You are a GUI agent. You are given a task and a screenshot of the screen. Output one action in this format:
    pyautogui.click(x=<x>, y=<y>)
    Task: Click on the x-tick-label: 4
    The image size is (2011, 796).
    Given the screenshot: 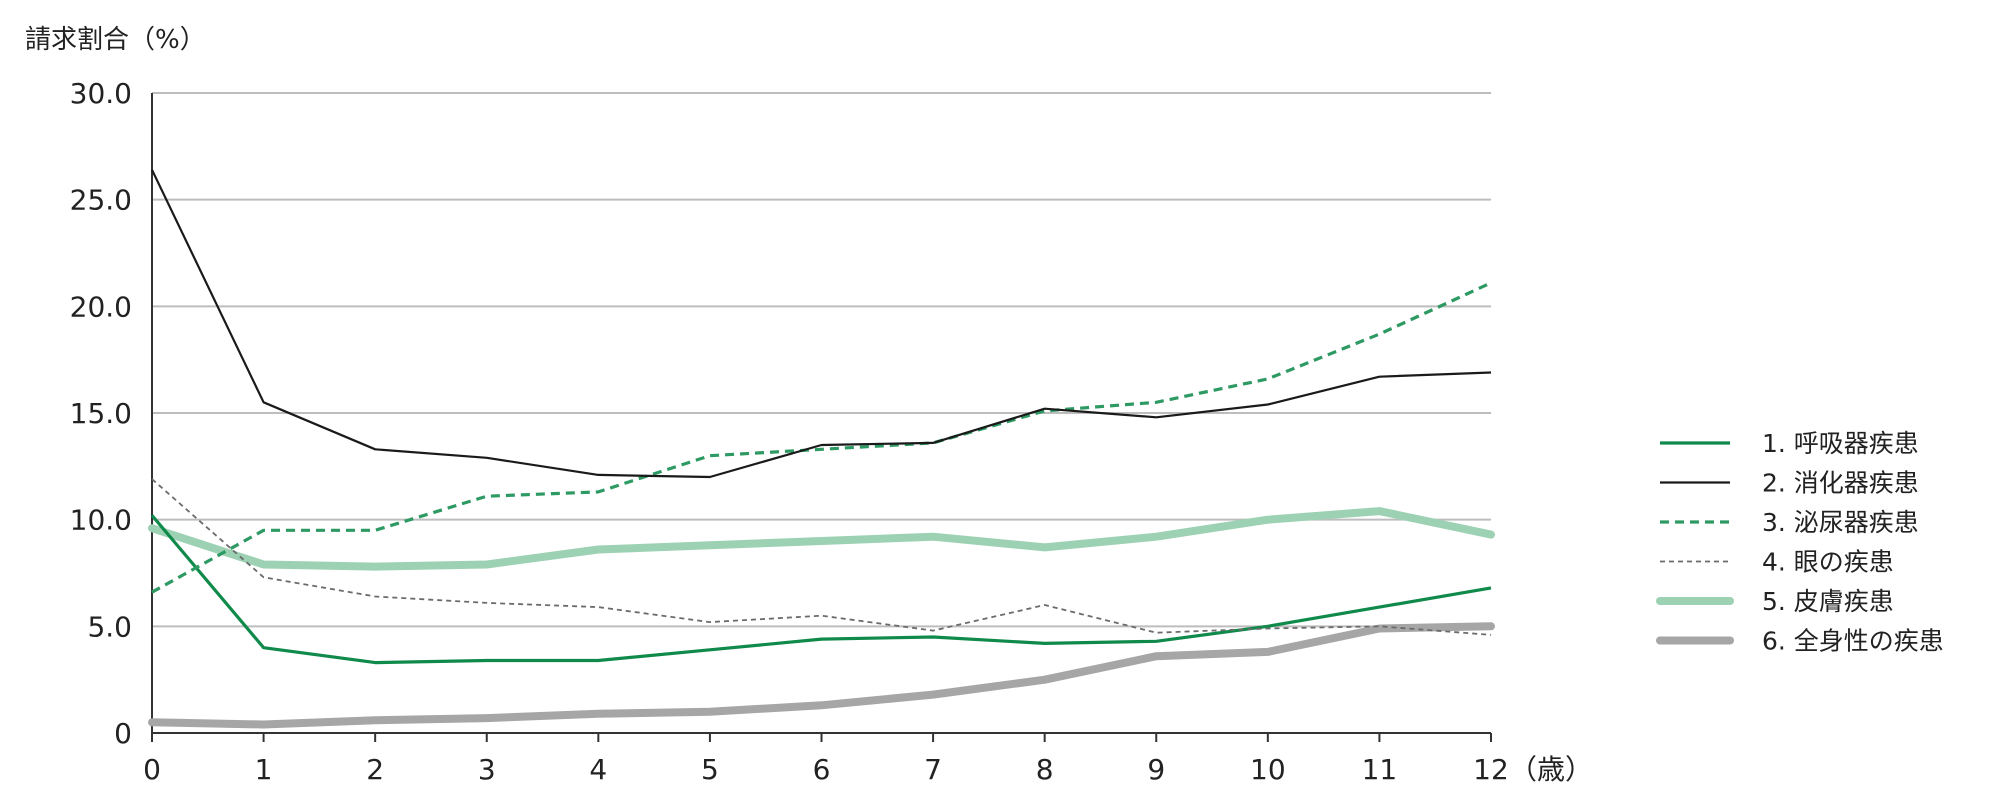 What is the action you would take?
    pyautogui.click(x=598, y=769)
    